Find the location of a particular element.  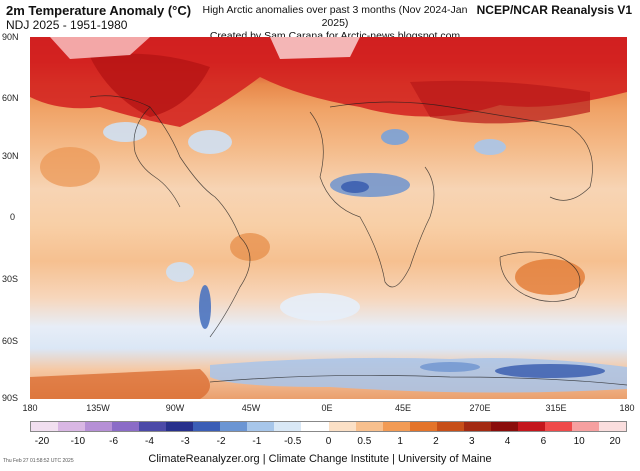

colorbar-label: -6 is located at coordinates (114, 441).